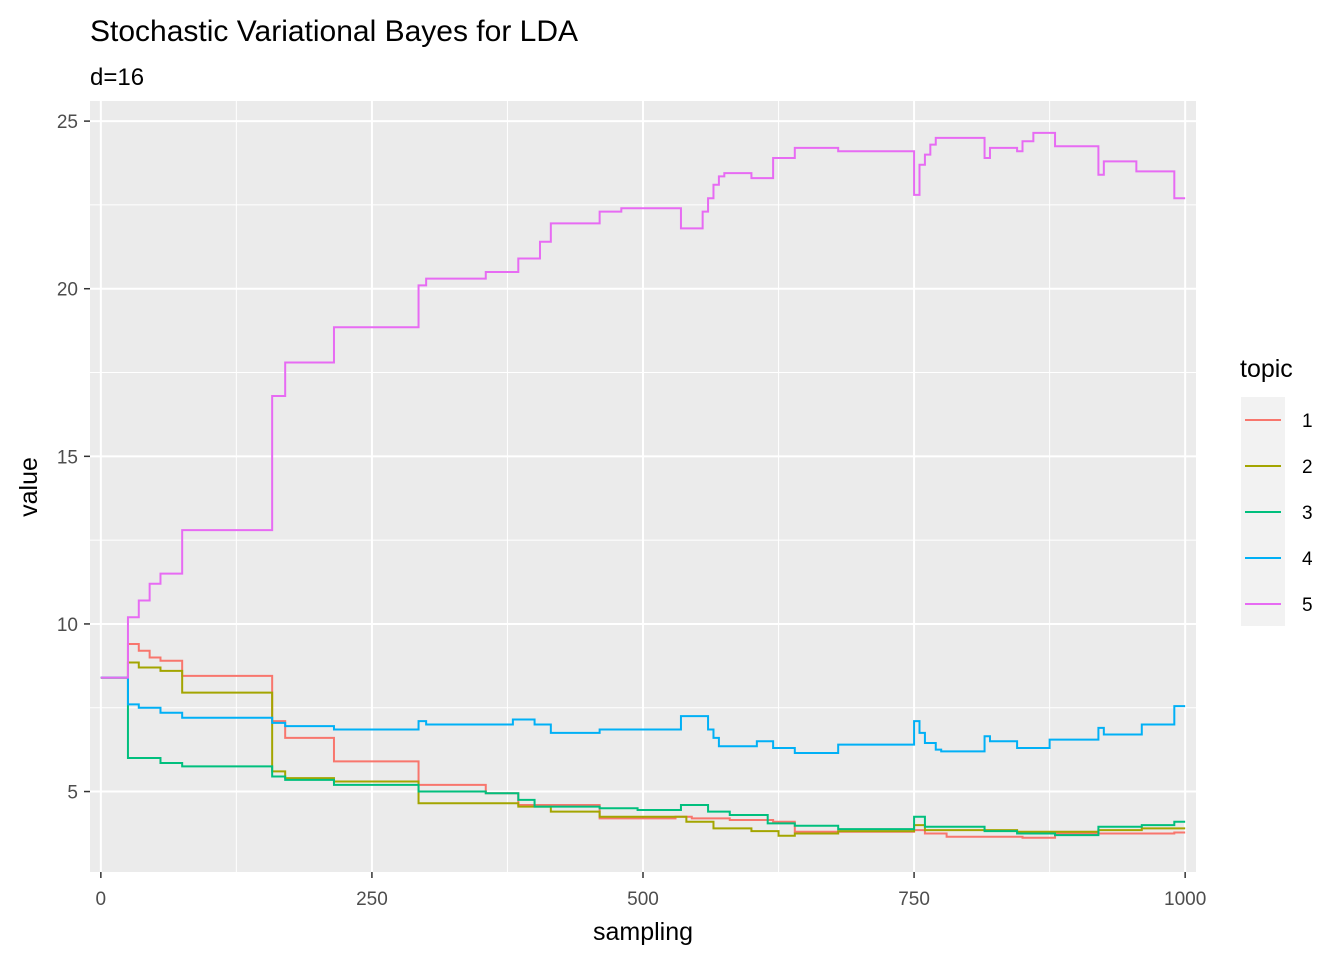 Image resolution: width=1344 pixels, height=960 pixels. I want to click on y-tick-label: 25, so click(67, 122).